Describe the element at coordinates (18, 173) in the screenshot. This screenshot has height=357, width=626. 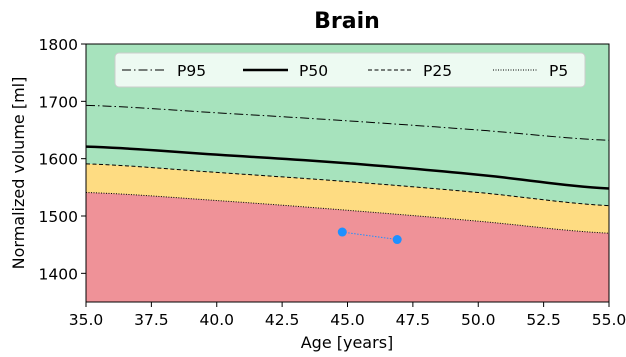
I see `y-axis-label: Normalized volume [ml]` at that location.